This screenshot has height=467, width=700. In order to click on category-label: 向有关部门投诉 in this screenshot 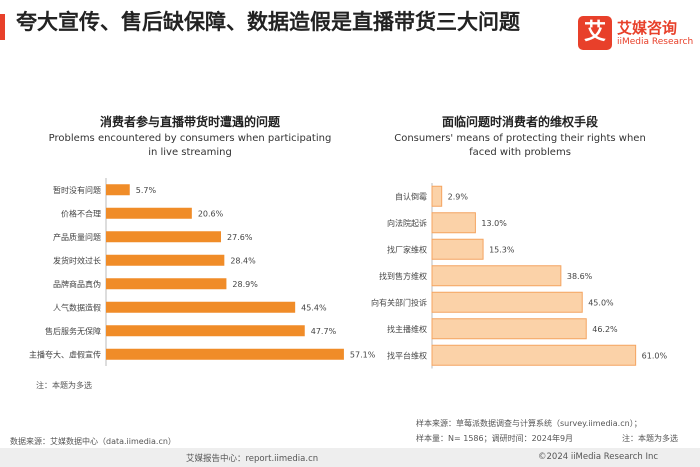, I will do `click(399, 302)`.